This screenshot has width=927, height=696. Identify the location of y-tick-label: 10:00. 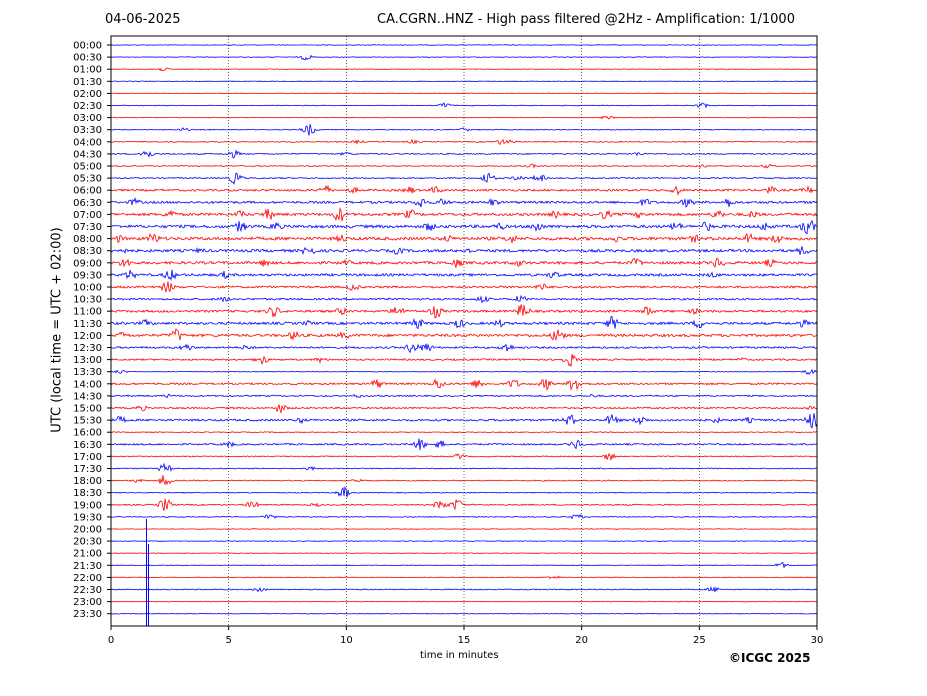
(87, 288).